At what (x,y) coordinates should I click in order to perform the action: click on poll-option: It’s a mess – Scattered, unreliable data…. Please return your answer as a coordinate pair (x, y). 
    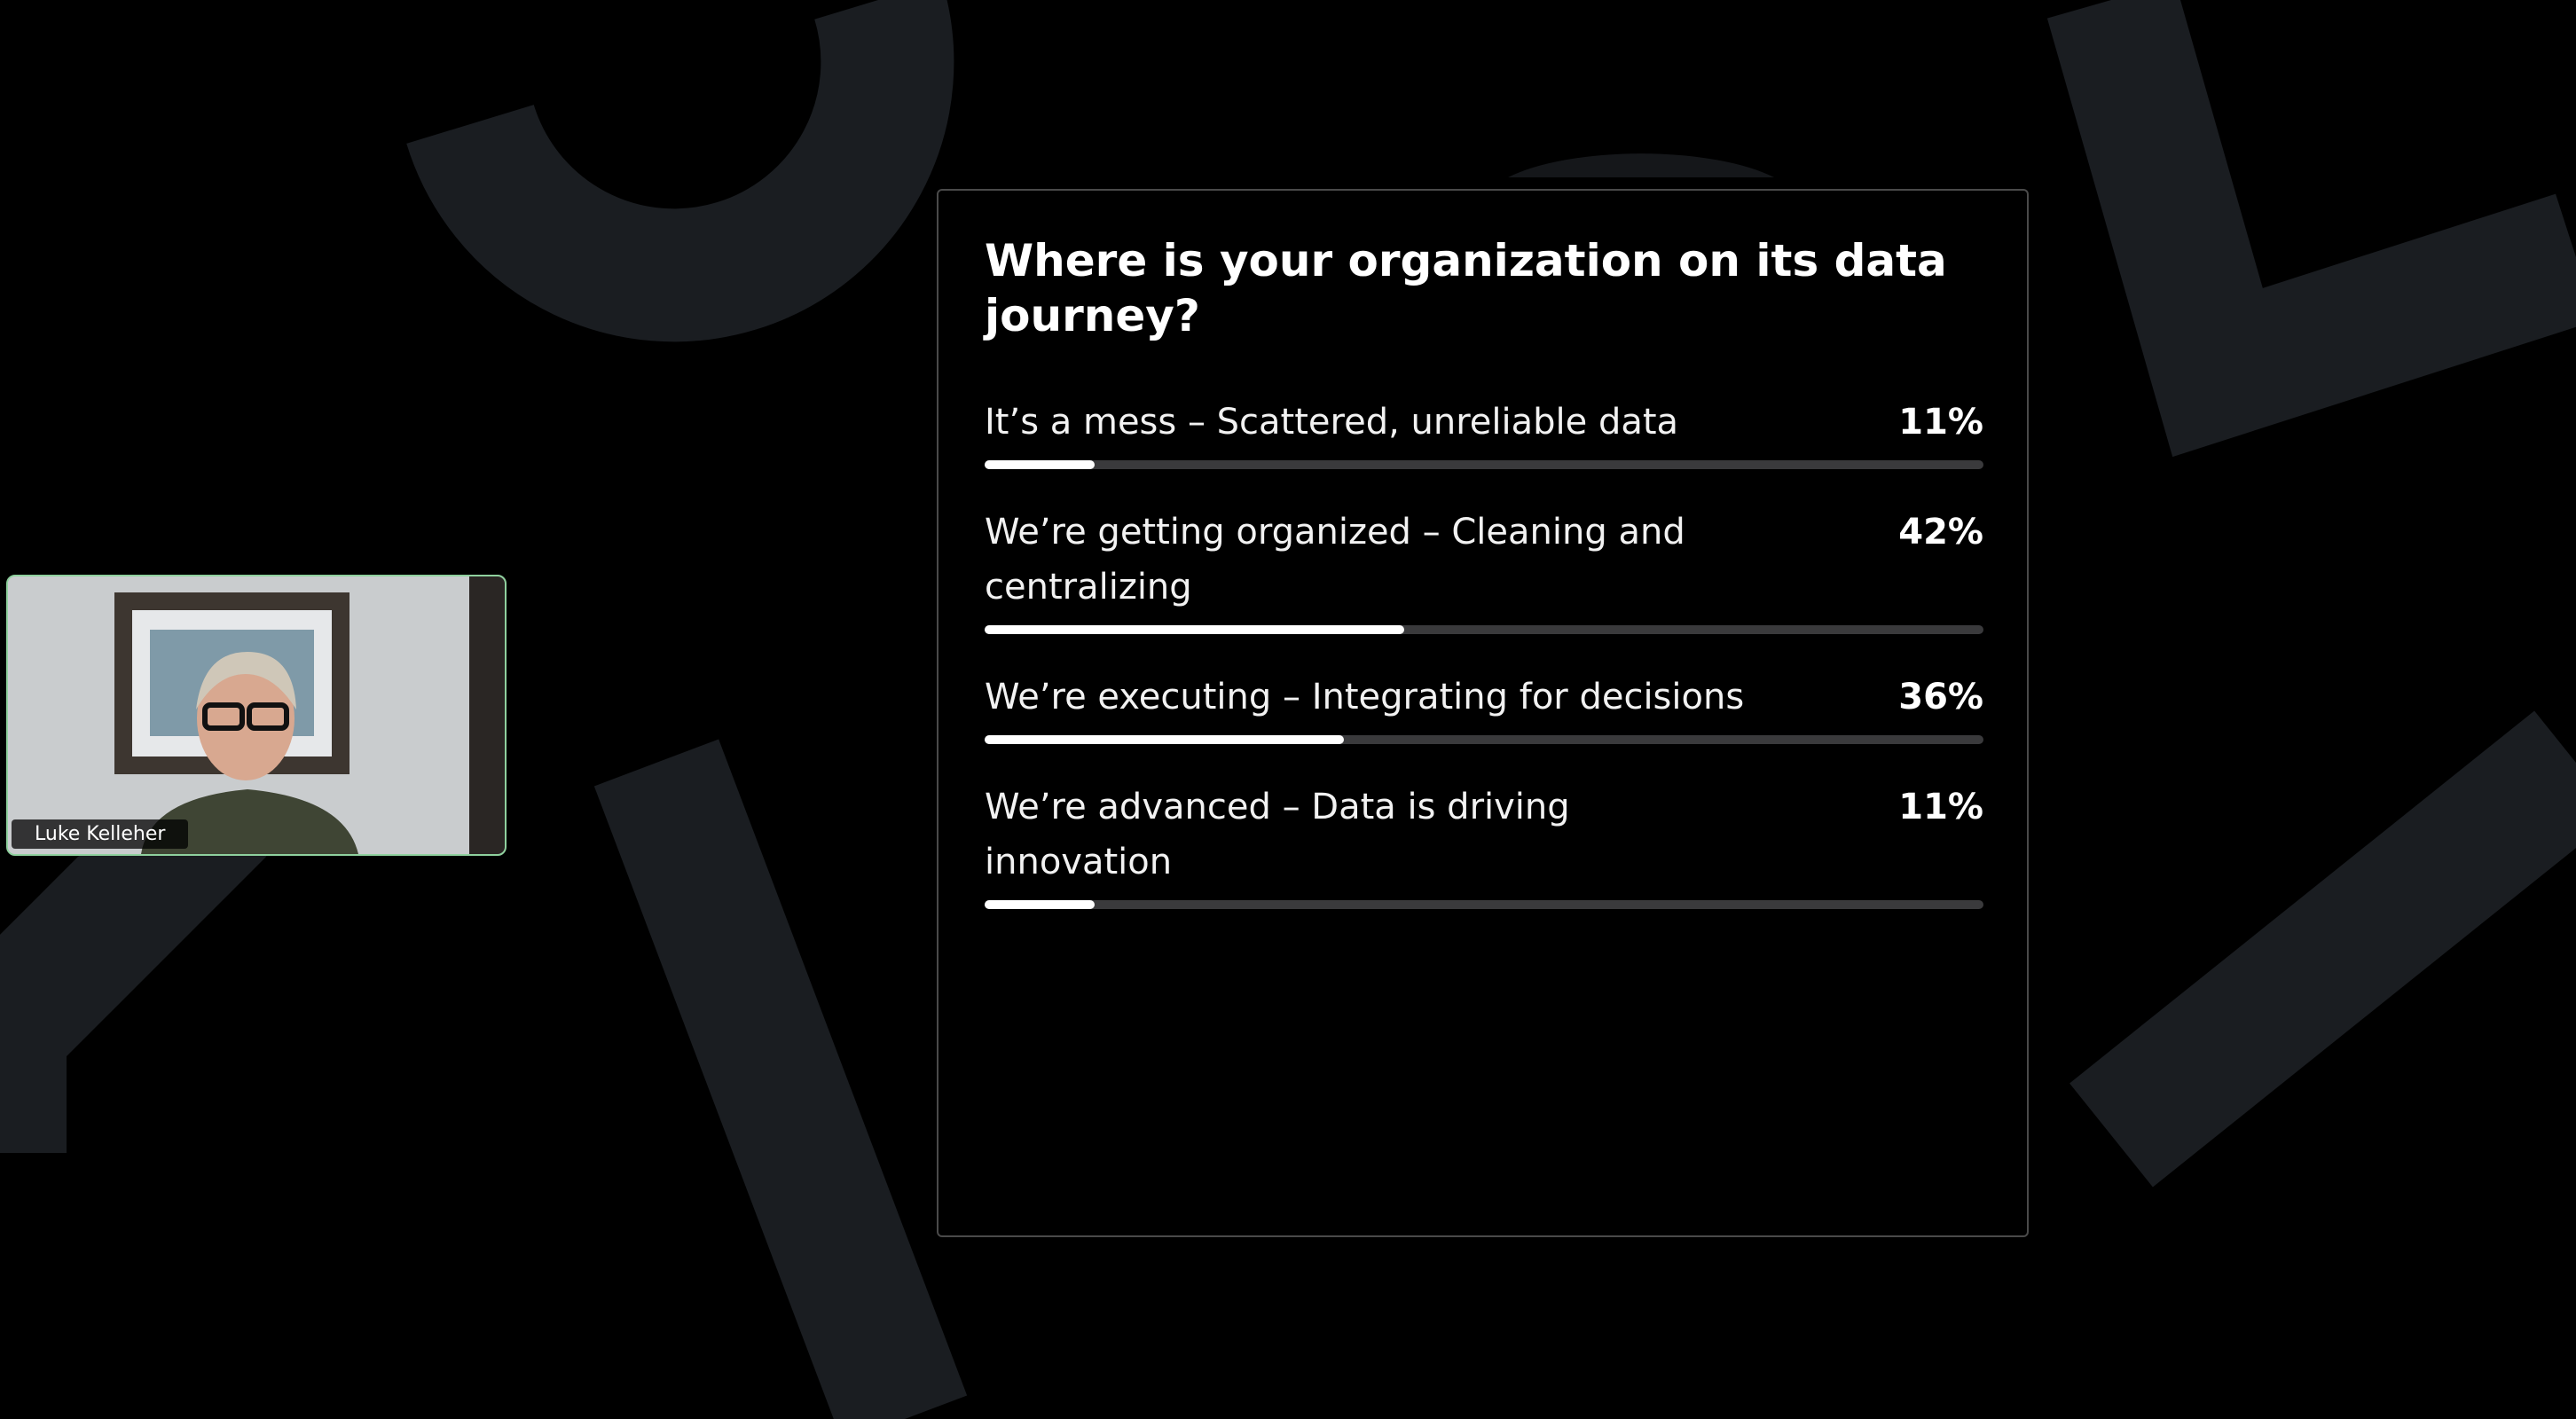
    Looking at the image, I should click on (1484, 432).